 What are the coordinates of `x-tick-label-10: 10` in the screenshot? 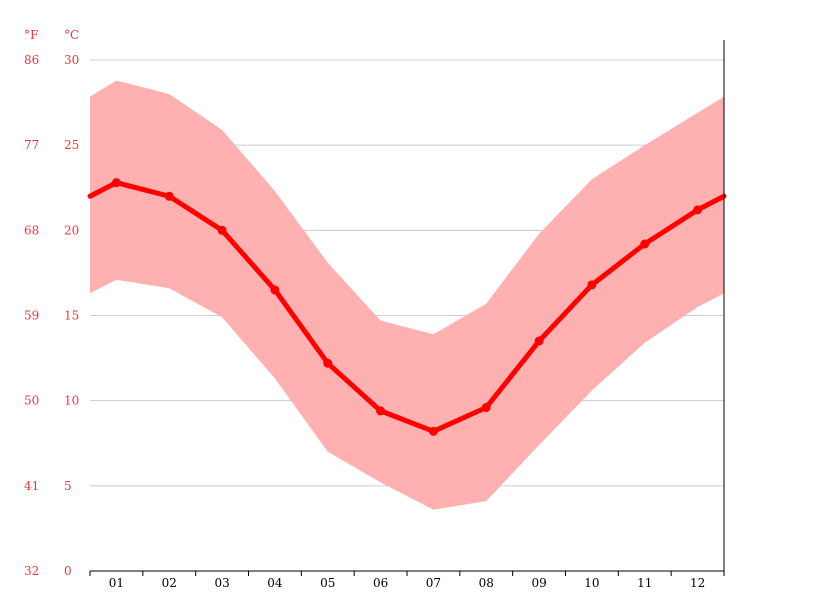 It's located at (591, 583).